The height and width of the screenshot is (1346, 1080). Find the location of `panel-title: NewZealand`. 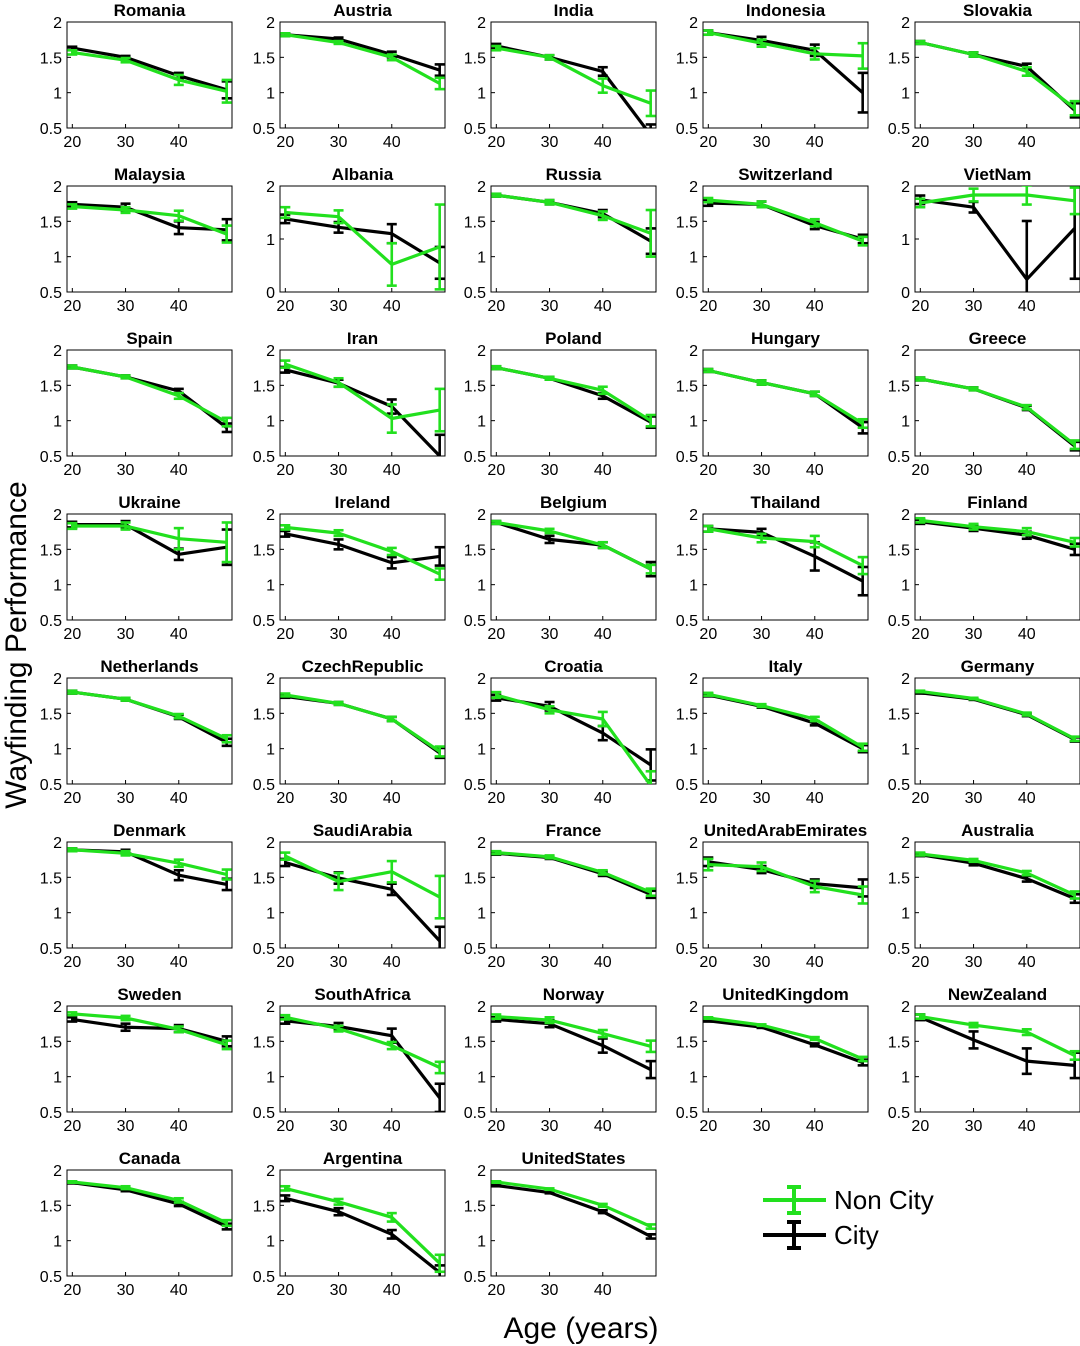

panel-title: NewZealand is located at coordinates (997, 994).